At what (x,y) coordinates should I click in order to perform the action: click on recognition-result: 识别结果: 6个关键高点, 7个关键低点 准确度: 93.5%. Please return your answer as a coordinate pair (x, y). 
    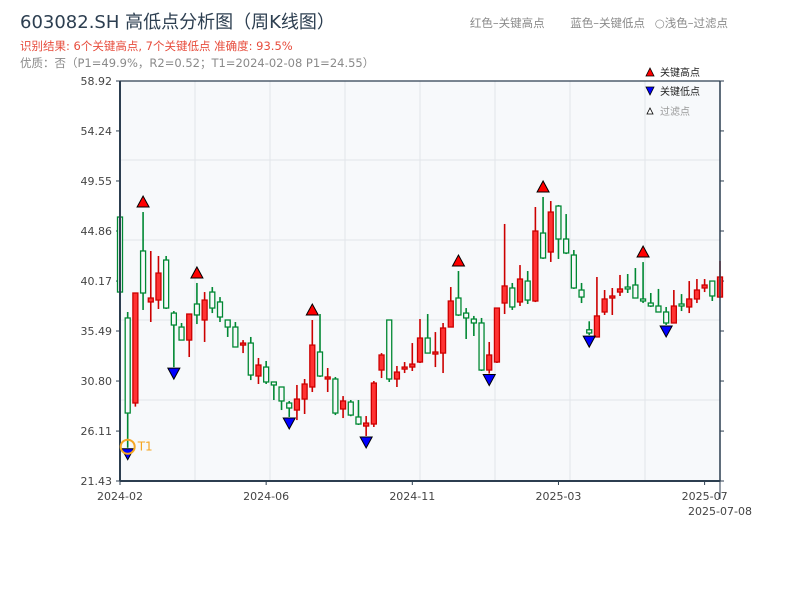
    Looking at the image, I should click on (156, 46).